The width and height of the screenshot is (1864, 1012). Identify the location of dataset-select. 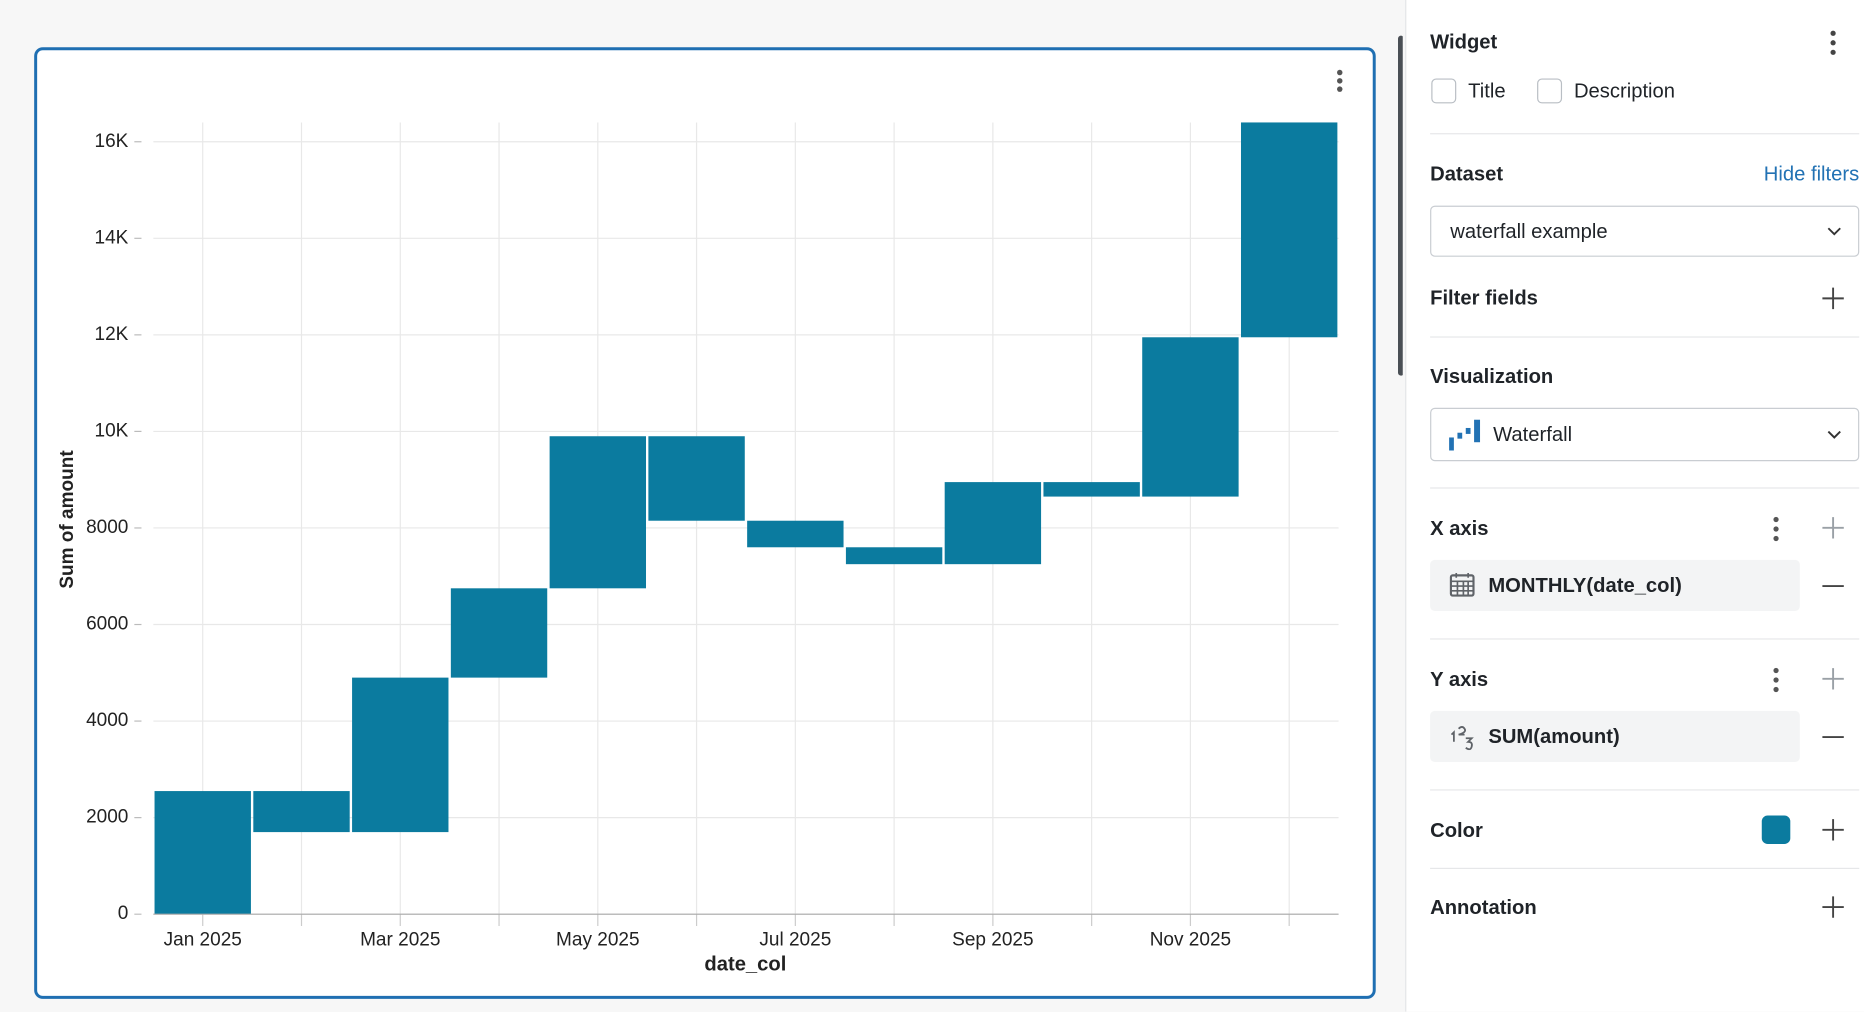
(1645, 231).